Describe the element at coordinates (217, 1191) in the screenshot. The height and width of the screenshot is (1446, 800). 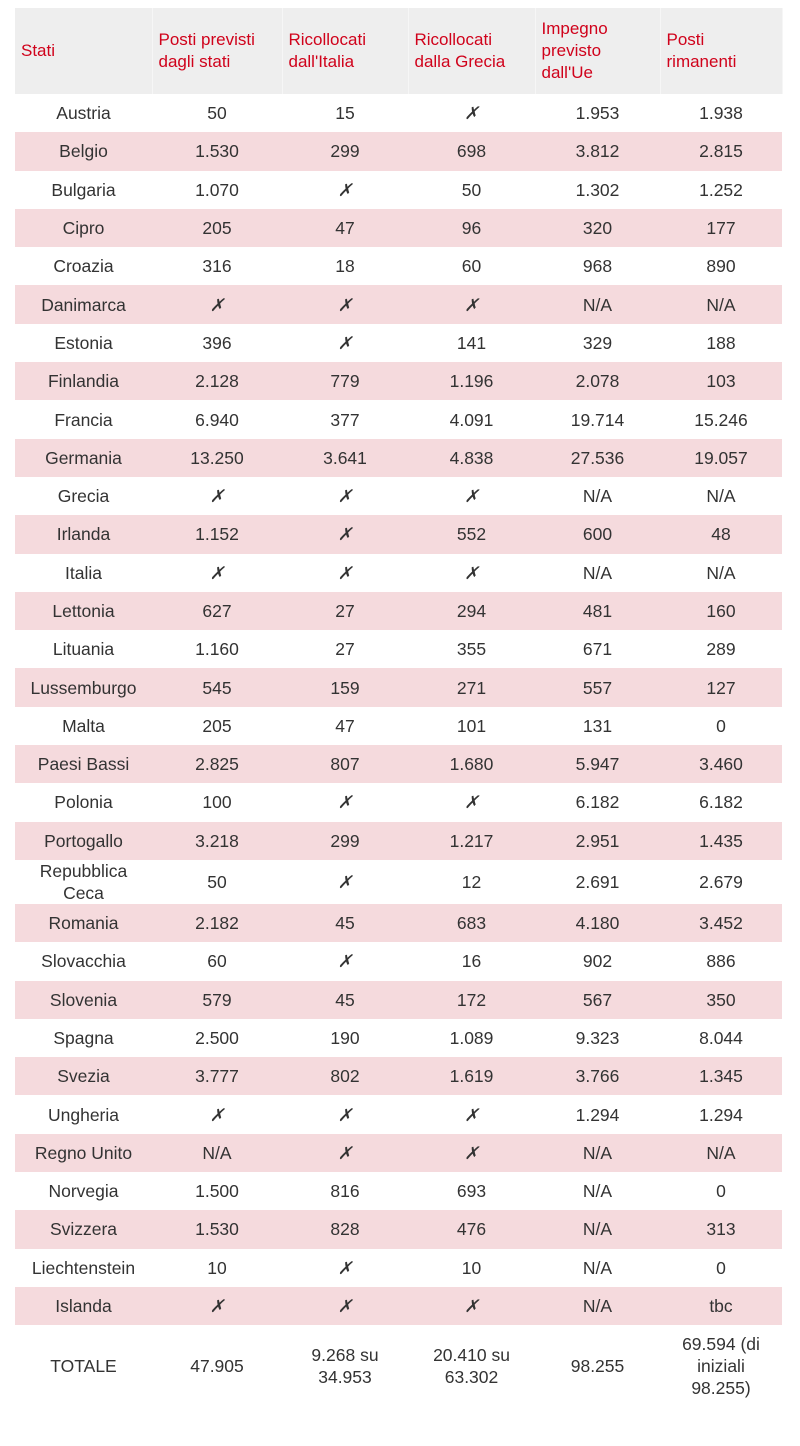
I see `value-cell: 1.500` at that location.